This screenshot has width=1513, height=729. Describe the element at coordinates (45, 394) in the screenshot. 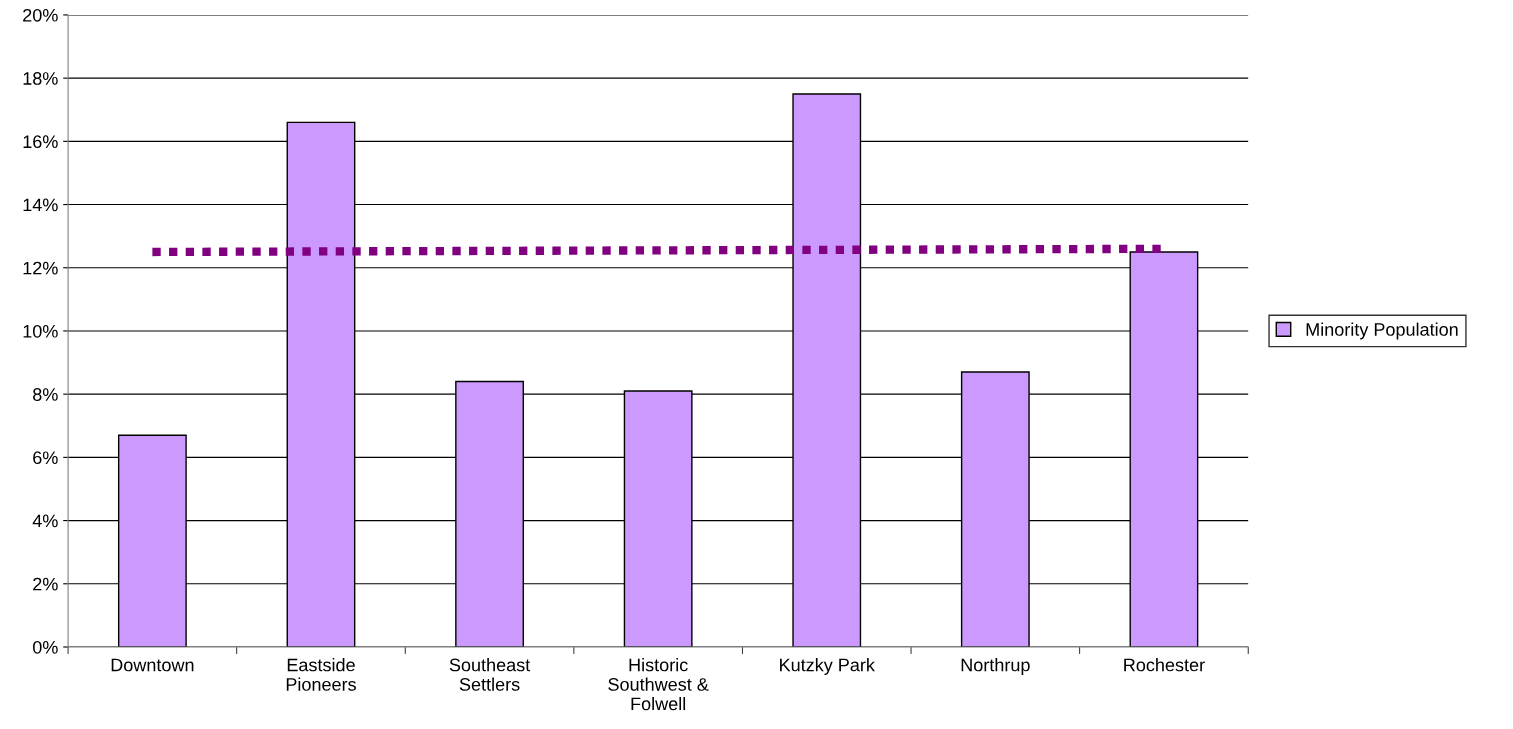

I see `y-tick-label: 8%` at that location.